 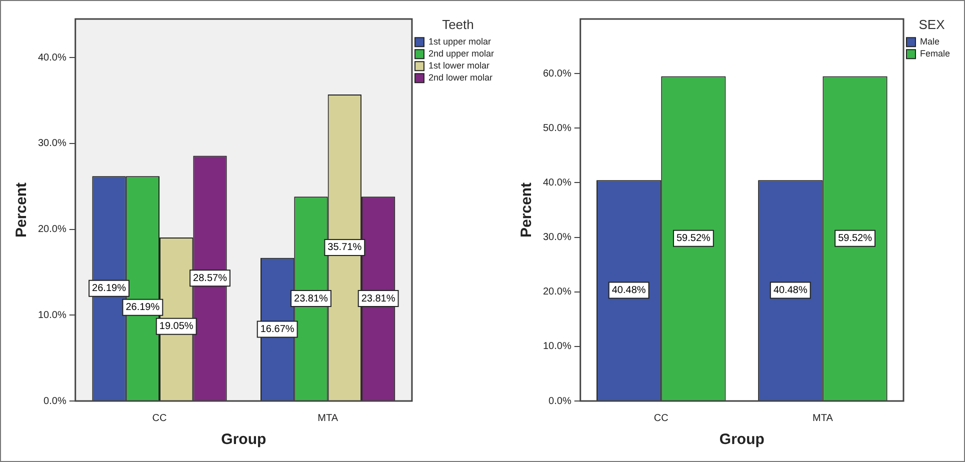 I want to click on legend-title: SEX, so click(x=932, y=24).